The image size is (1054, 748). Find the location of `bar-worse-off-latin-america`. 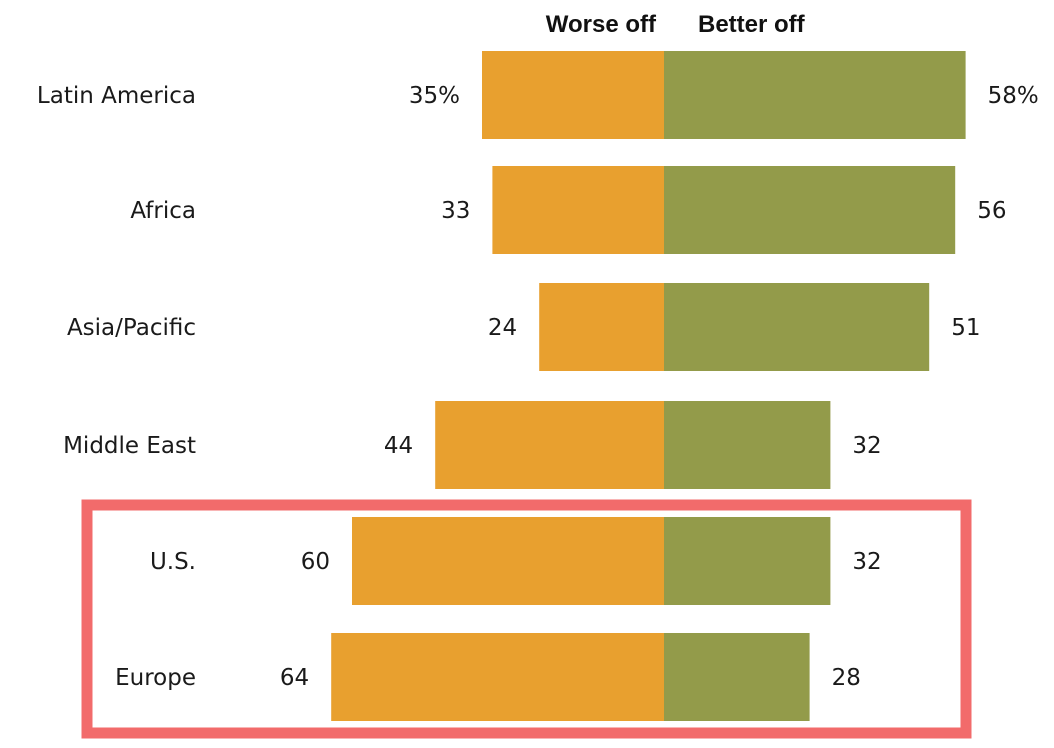

bar-worse-off-latin-america is located at coordinates (573, 95).